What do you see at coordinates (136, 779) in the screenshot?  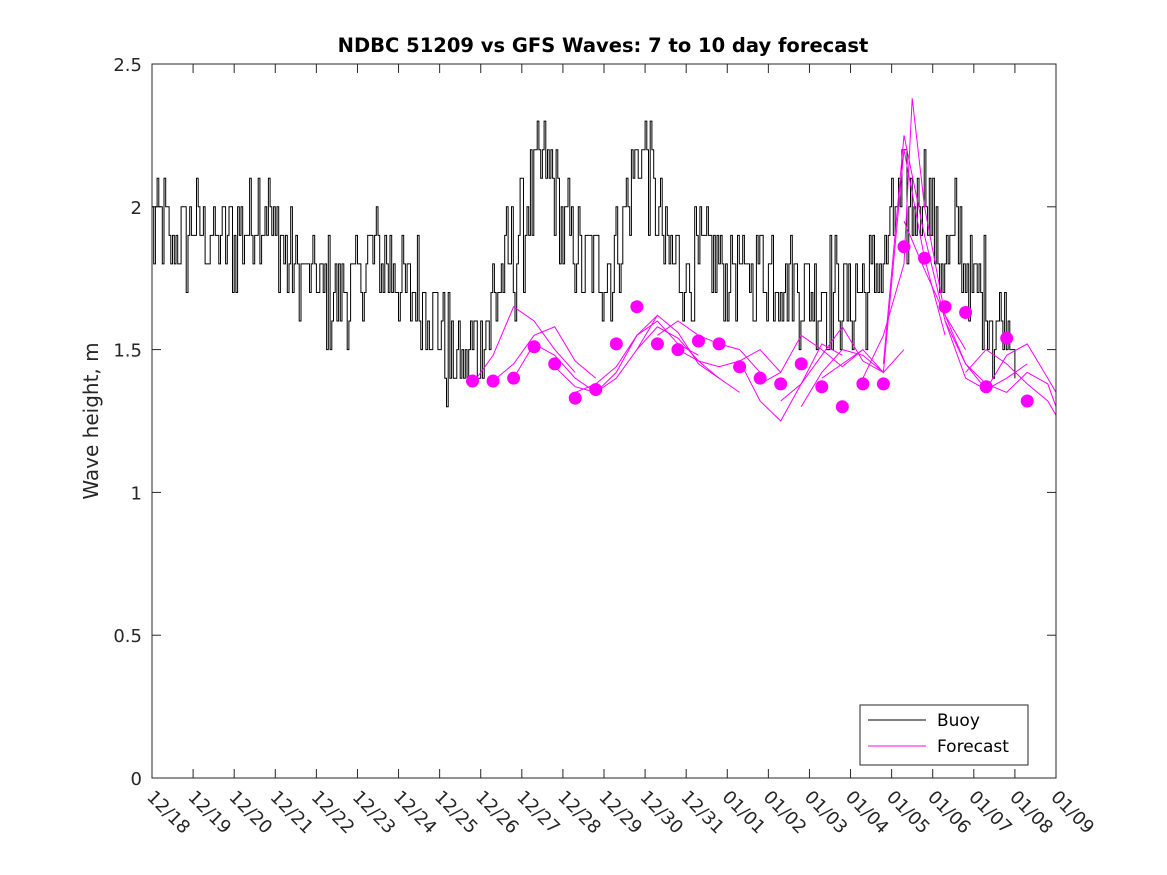 I see `y-tick-label: 0` at bounding box center [136, 779].